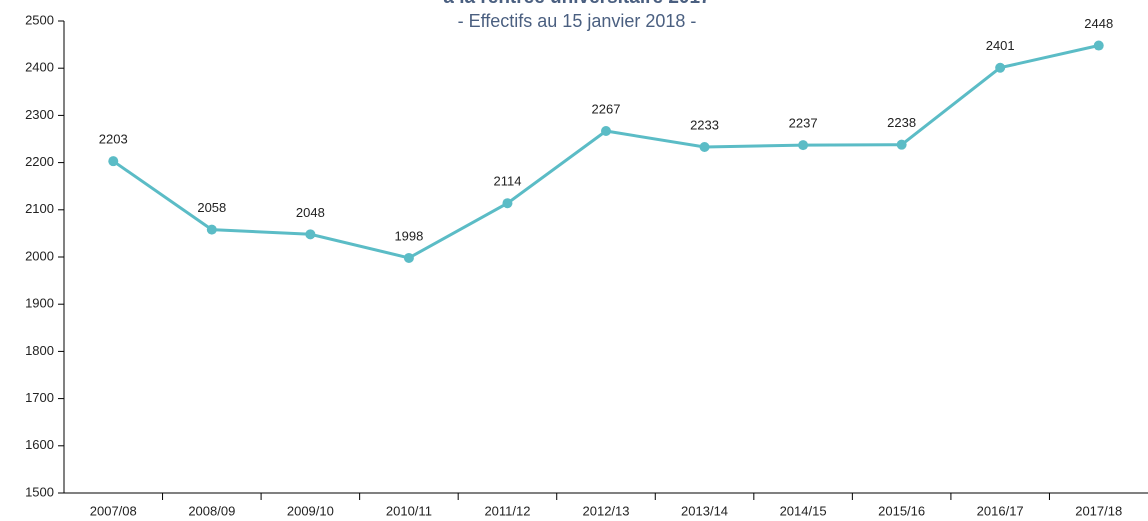 This screenshot has width=1148, height=521. I want to click on x-tick-label: 2014/15, so click(803, 510).